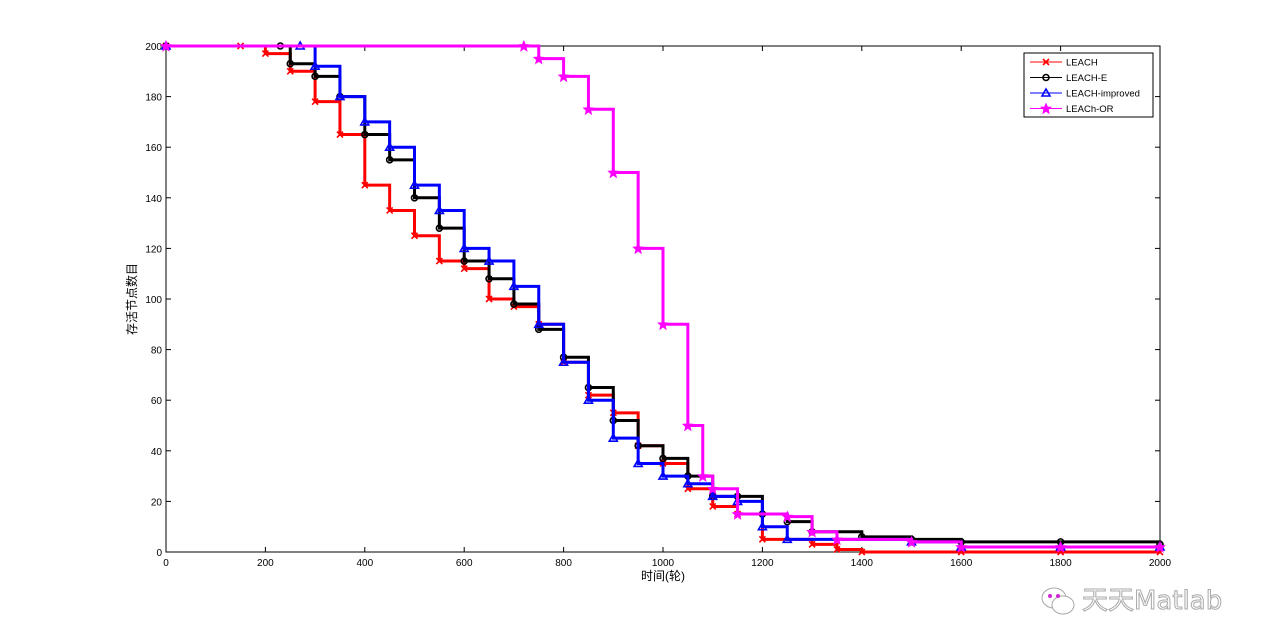  I want to click on y-tick-label: 20, so click(157, 502).